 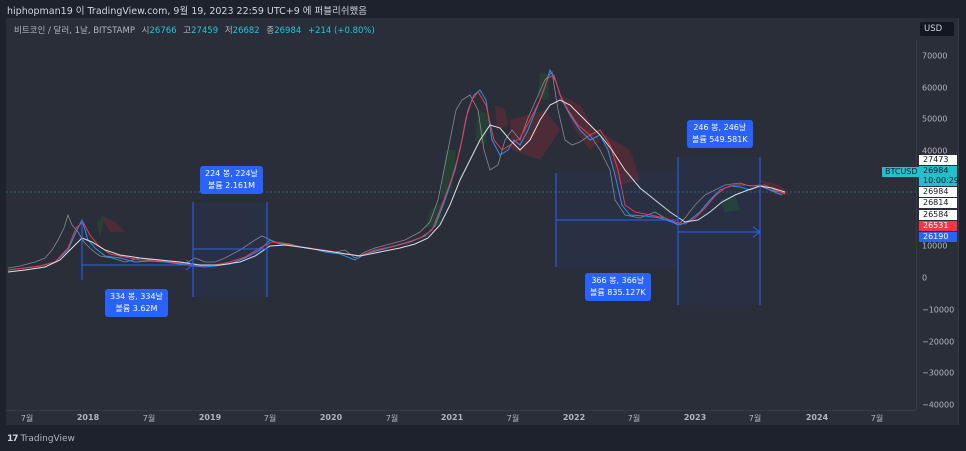 I want to click on price-tick: 10000, so click(x=935, y=246).